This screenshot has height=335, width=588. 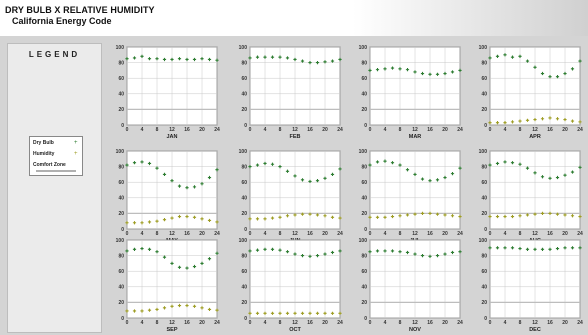 I want to click on legend-dry-bulb-symbol: +, so click(x=76, y=143).